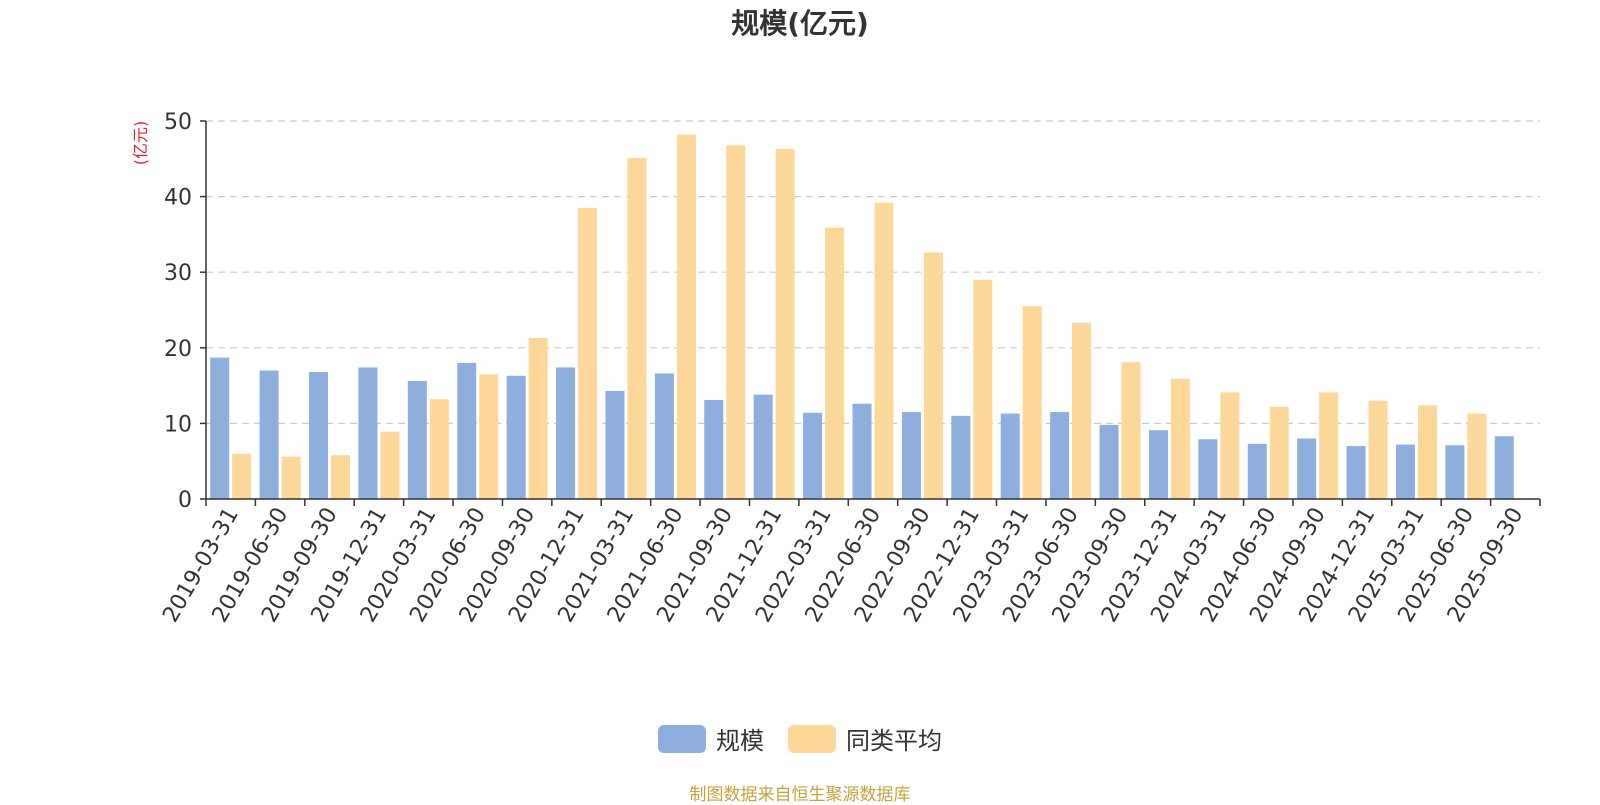 The image size is (1600, 805). Describe the element at coordinates (178, 122) in the screenshot. I see `y-tick-label: 50` at that location.